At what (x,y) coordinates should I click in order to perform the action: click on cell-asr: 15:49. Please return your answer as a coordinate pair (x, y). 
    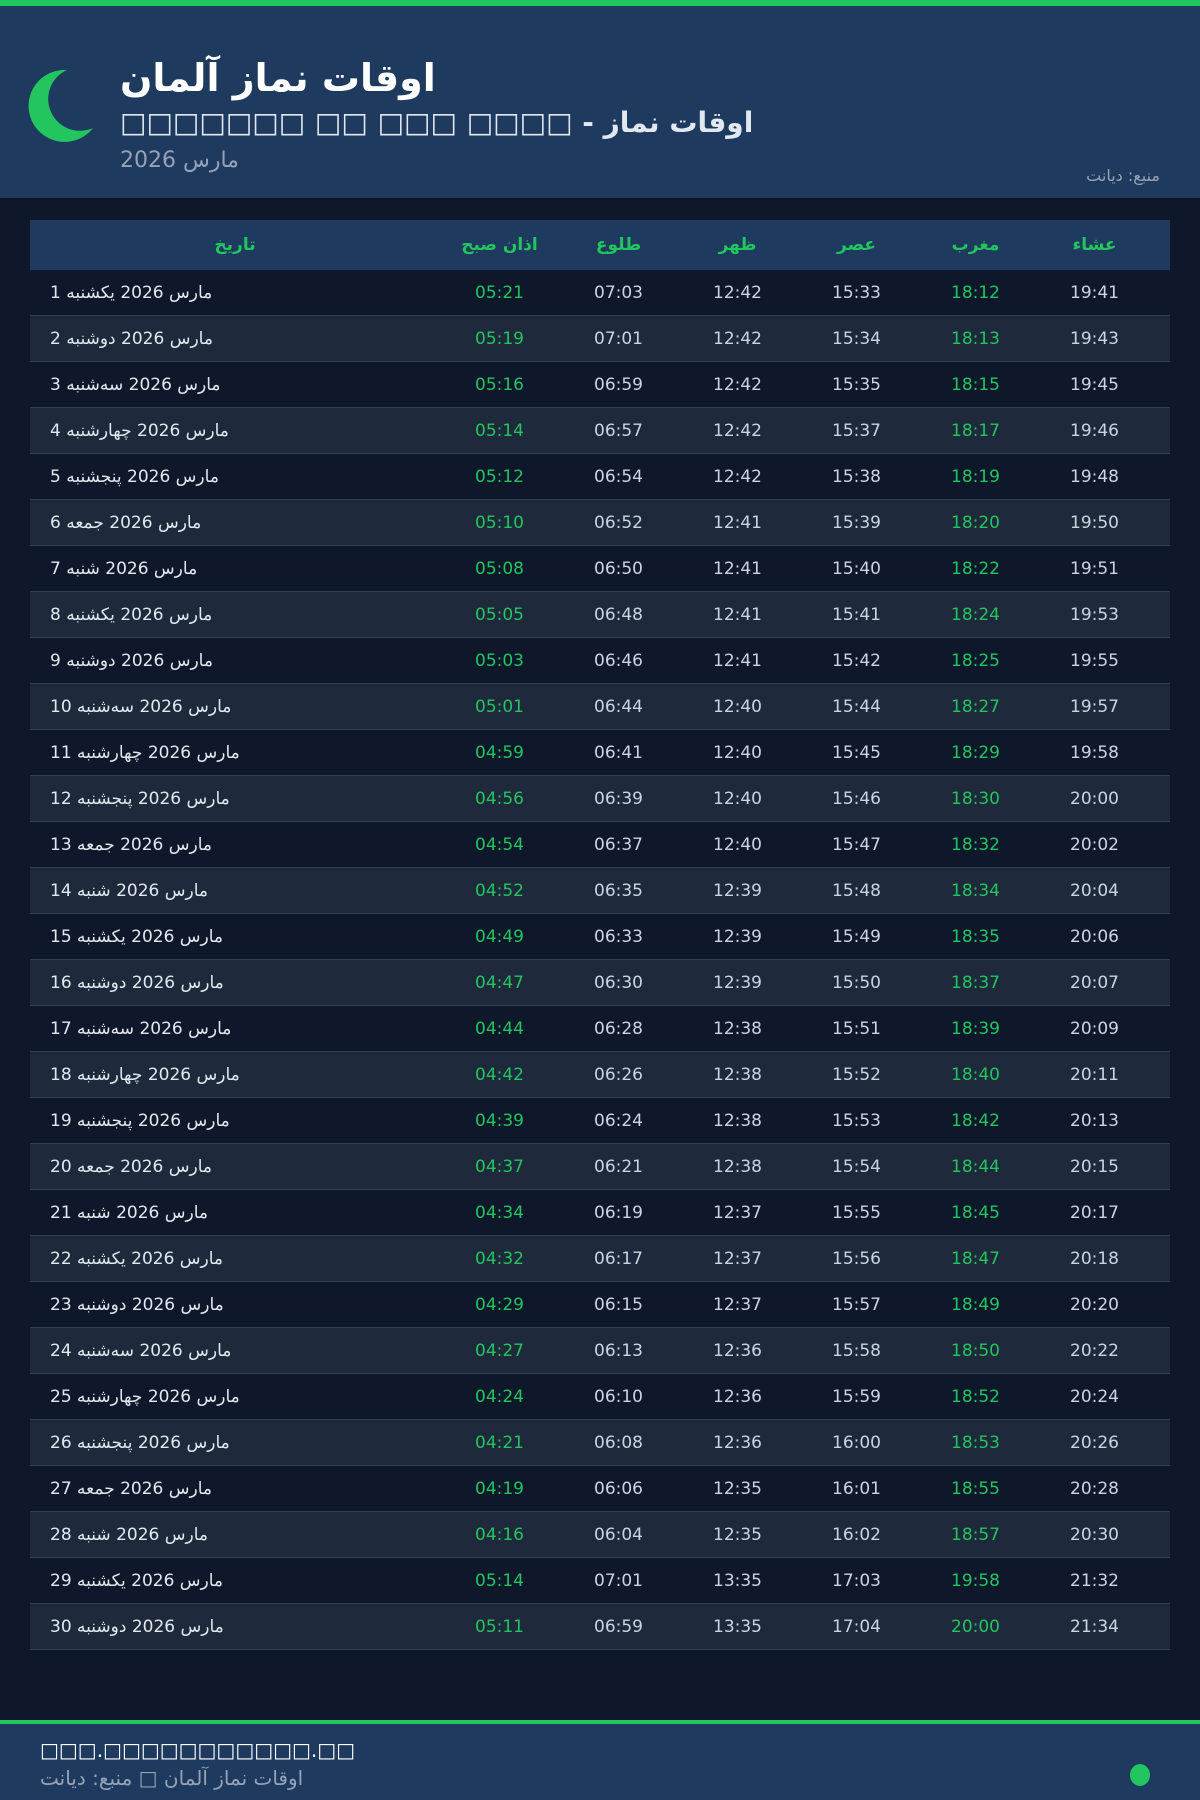
    Looking at the image, I should click on (856, 936).